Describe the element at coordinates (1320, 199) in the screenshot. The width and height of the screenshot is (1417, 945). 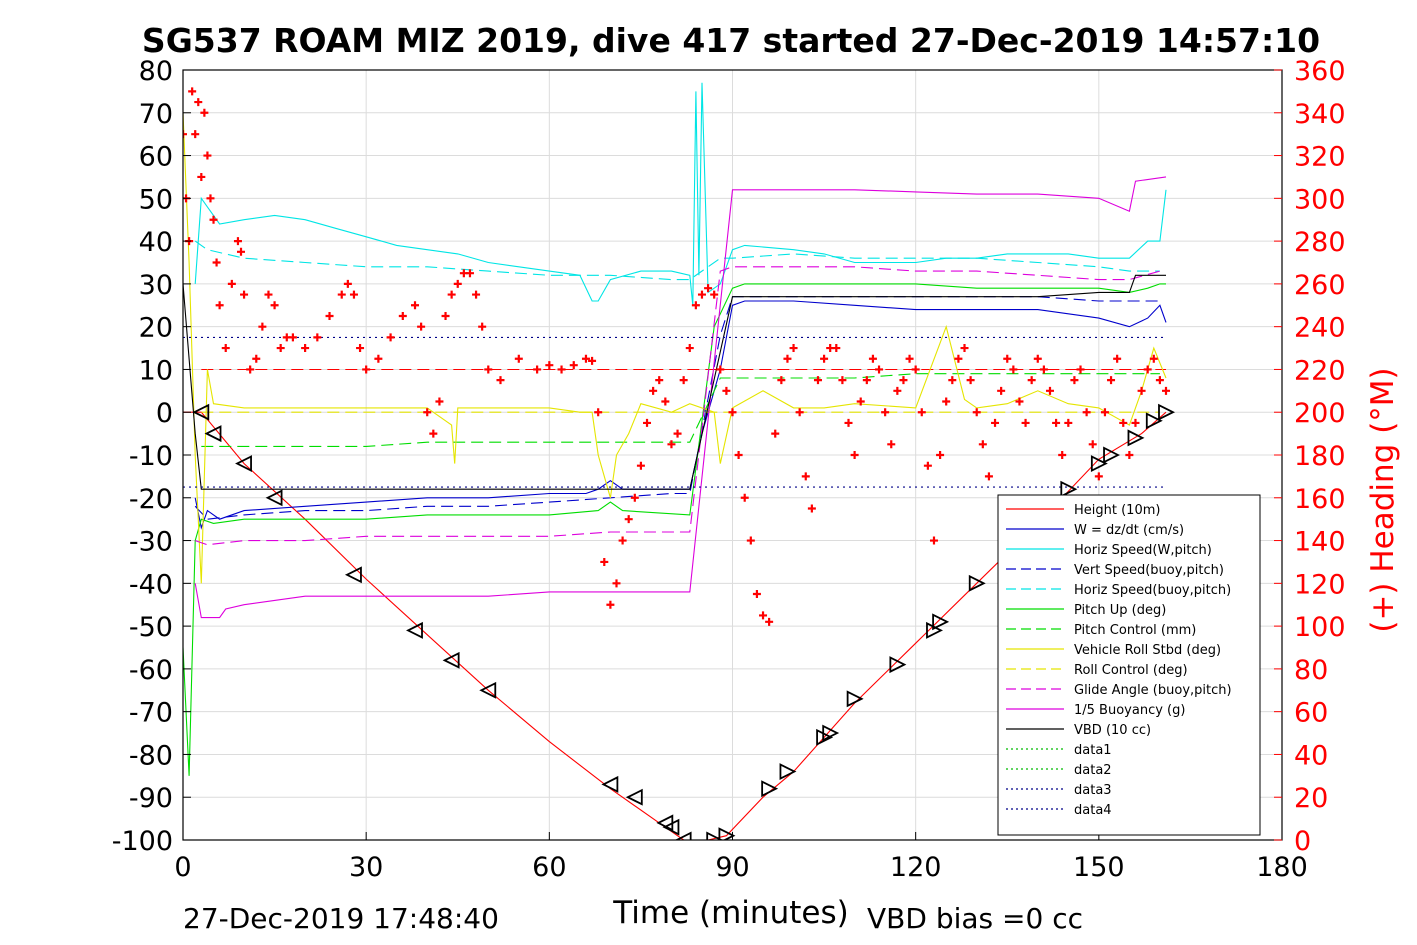
I see `y2-tick-label: 300` at that location.